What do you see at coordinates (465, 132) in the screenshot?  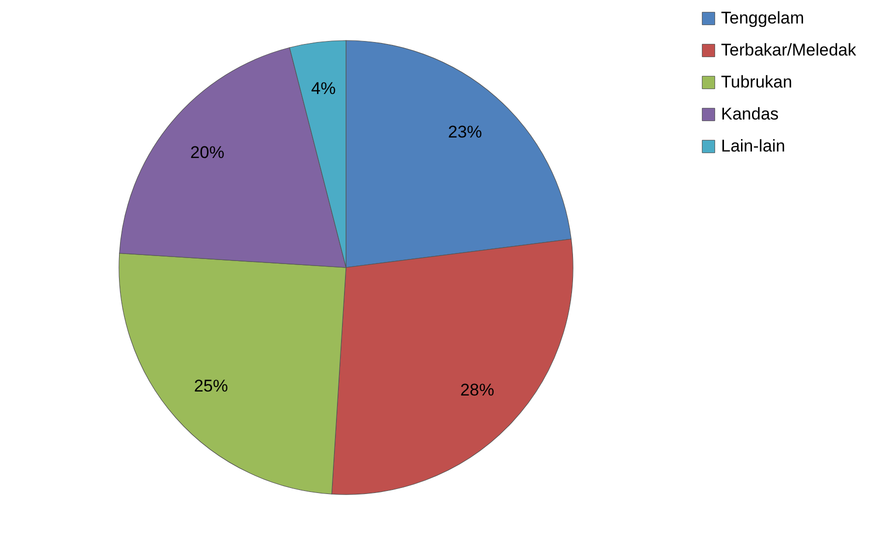 I see `data-label: 23%` at bounding box center [465, 132].